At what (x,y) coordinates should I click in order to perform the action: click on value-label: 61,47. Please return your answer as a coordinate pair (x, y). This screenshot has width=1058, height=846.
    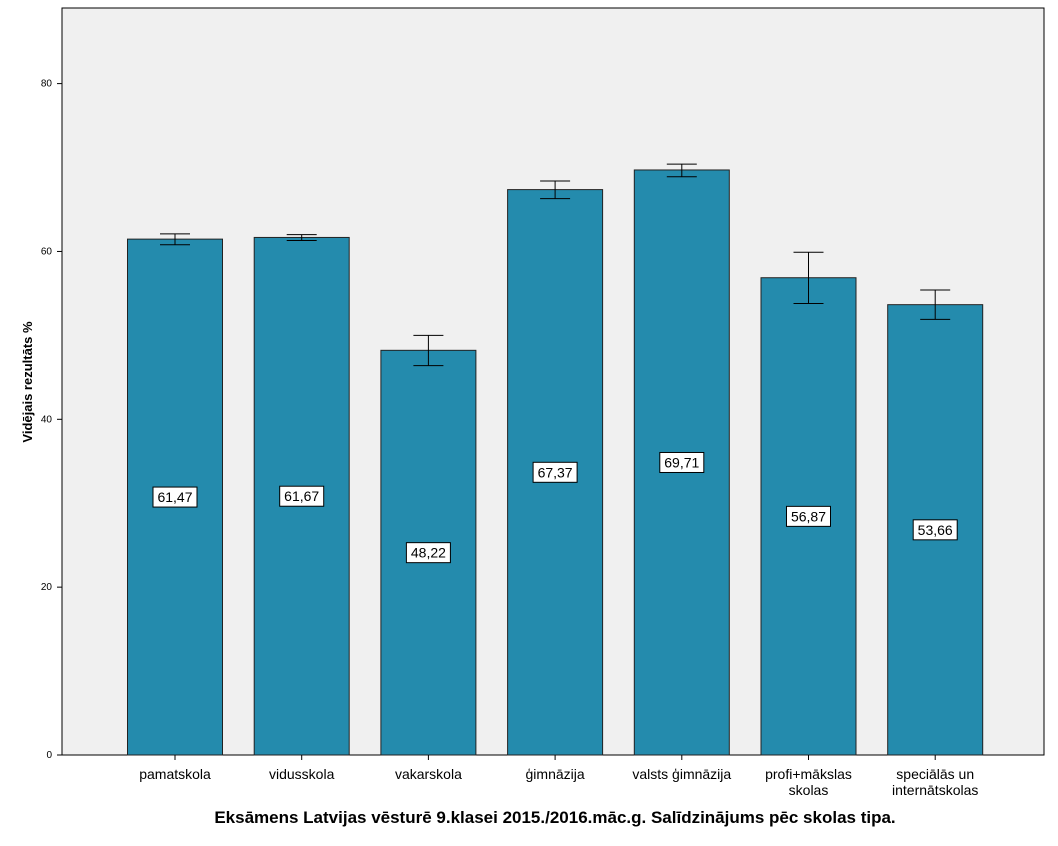
    Looking at the image, I should click on (174, 497).